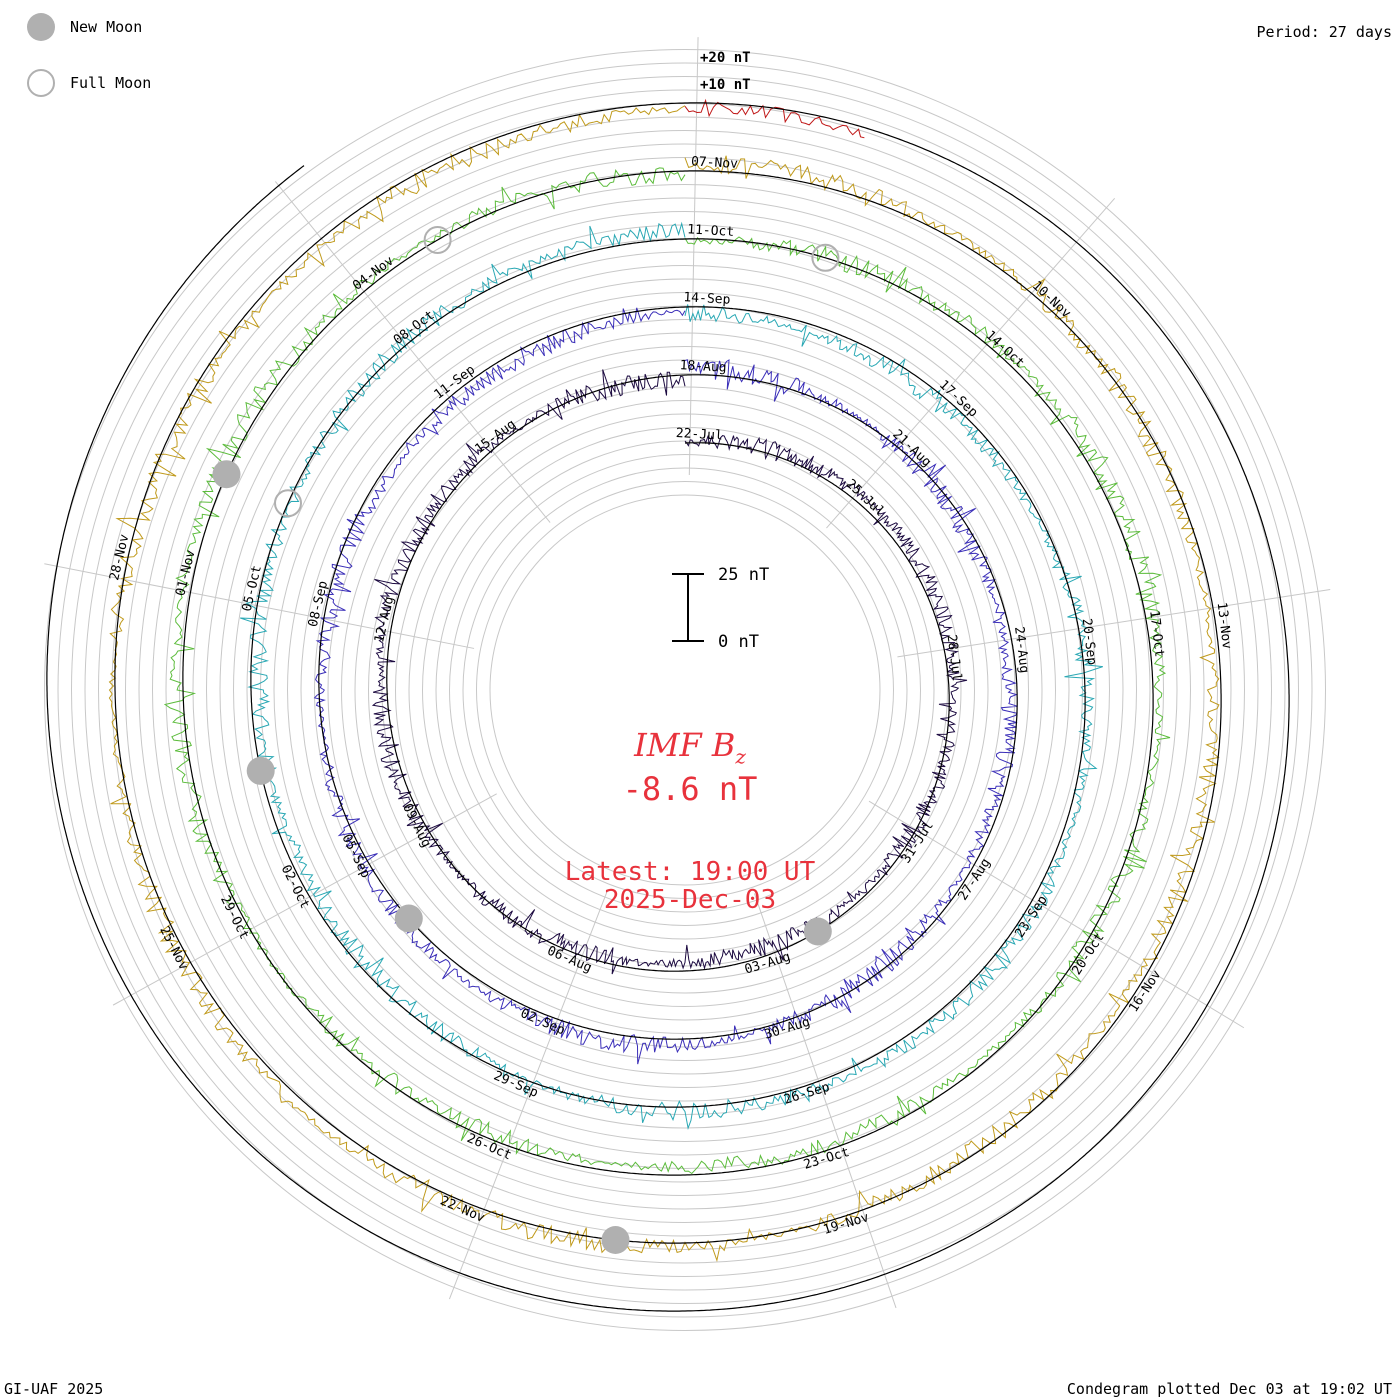  What do you see at coordinates (515, 1085) in the screenshot?
I see `date-label: 29-Sep` at bounding box center [515, 1085].